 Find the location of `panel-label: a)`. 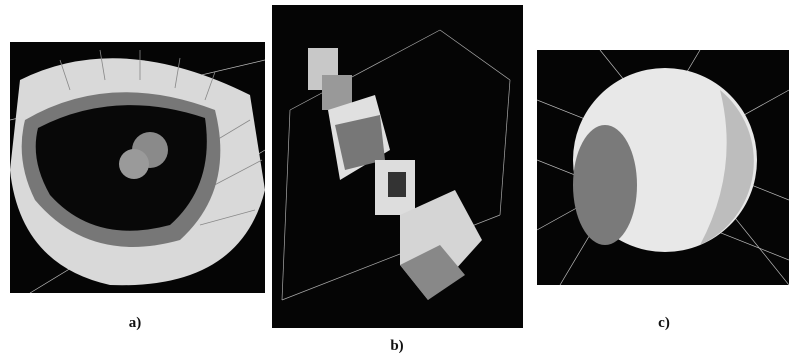

panel-label: a) is located at coordinates (135, 323).